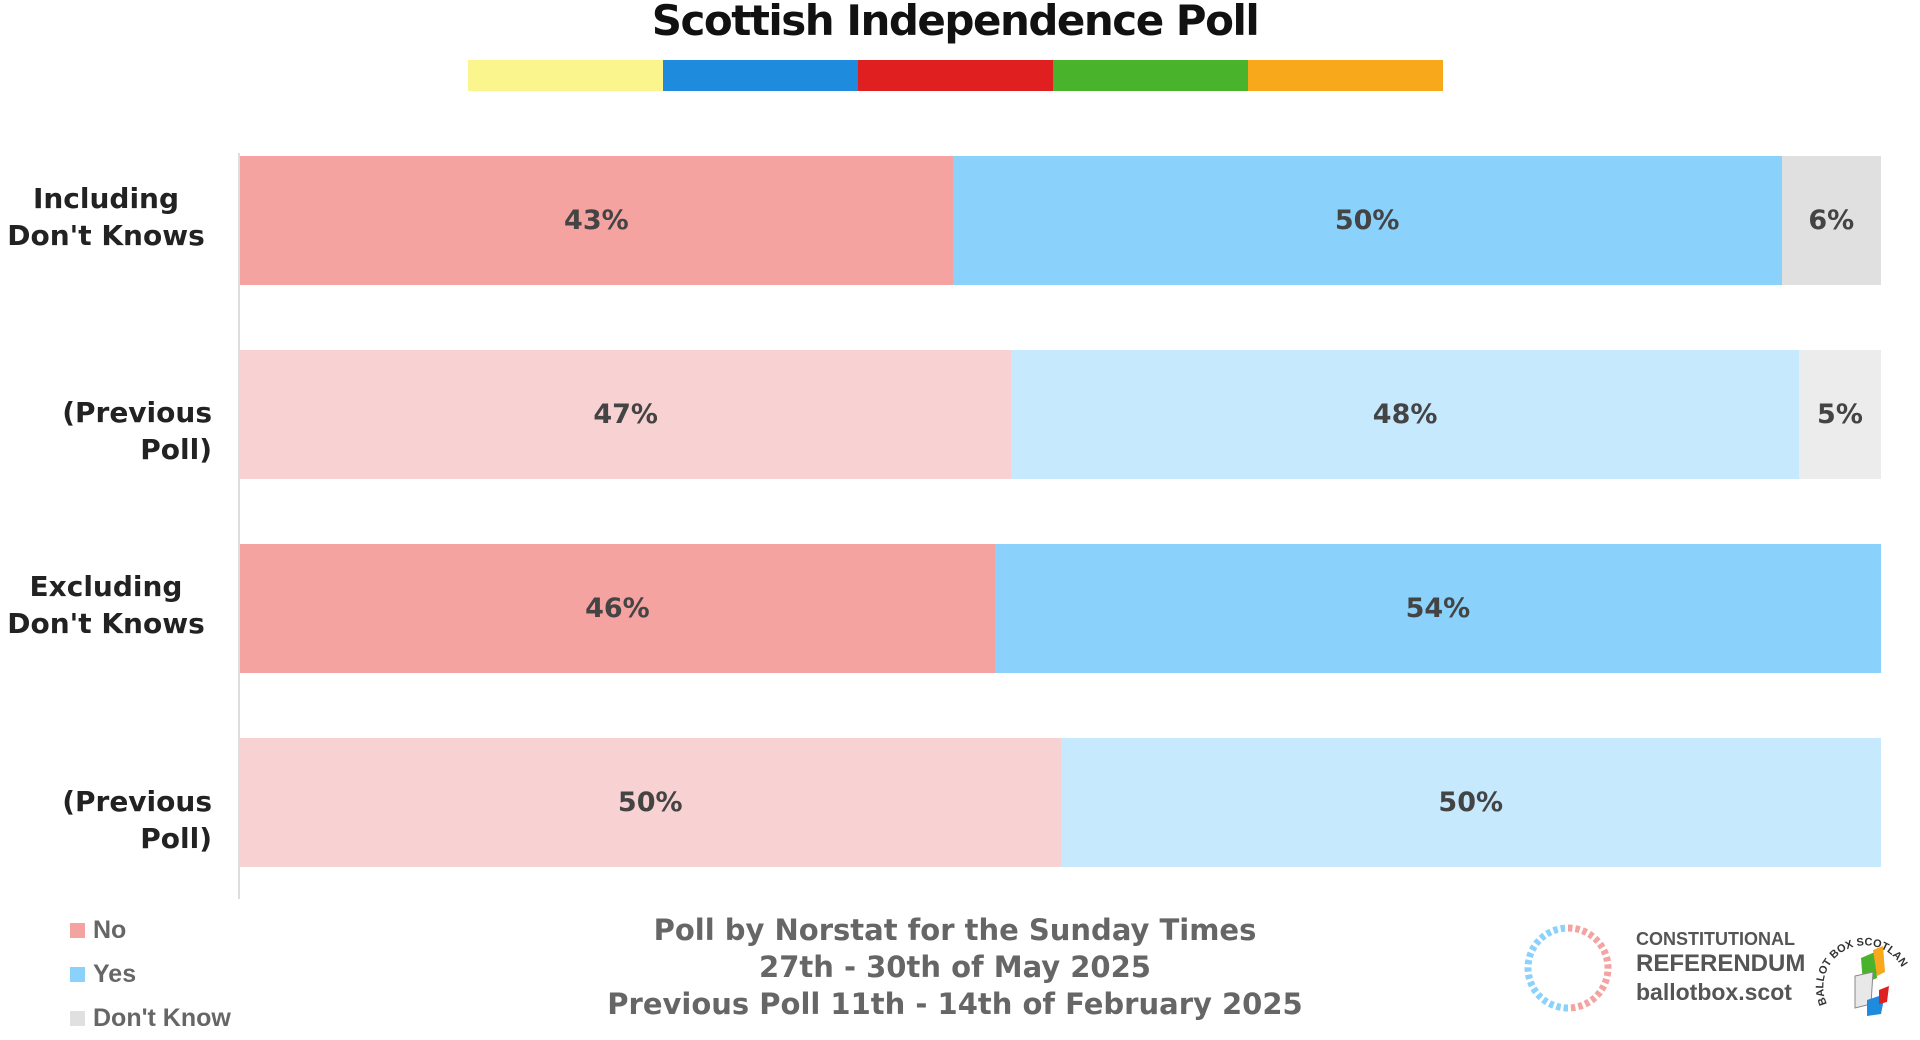  What do you see at coordinates (106, 431) in the screenshot?
I see `row-label-previous-1: (Previous Poll)` at bounding box center [106, 431].